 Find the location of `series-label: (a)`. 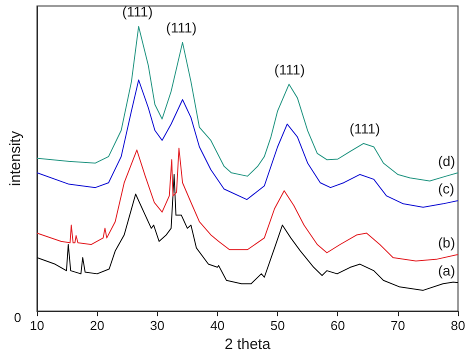

series-label: (a) is located at coordinates (447, 270).